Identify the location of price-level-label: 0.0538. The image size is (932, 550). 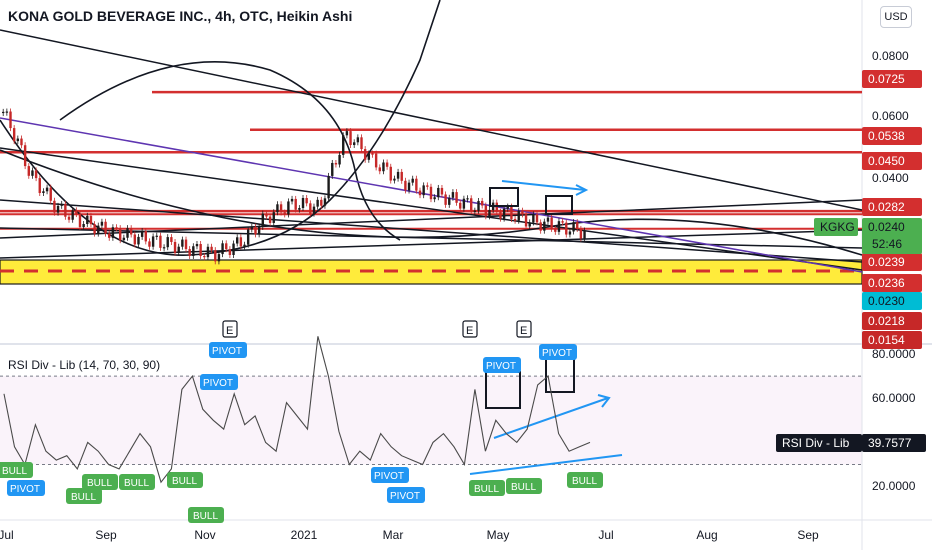
(886, 136).